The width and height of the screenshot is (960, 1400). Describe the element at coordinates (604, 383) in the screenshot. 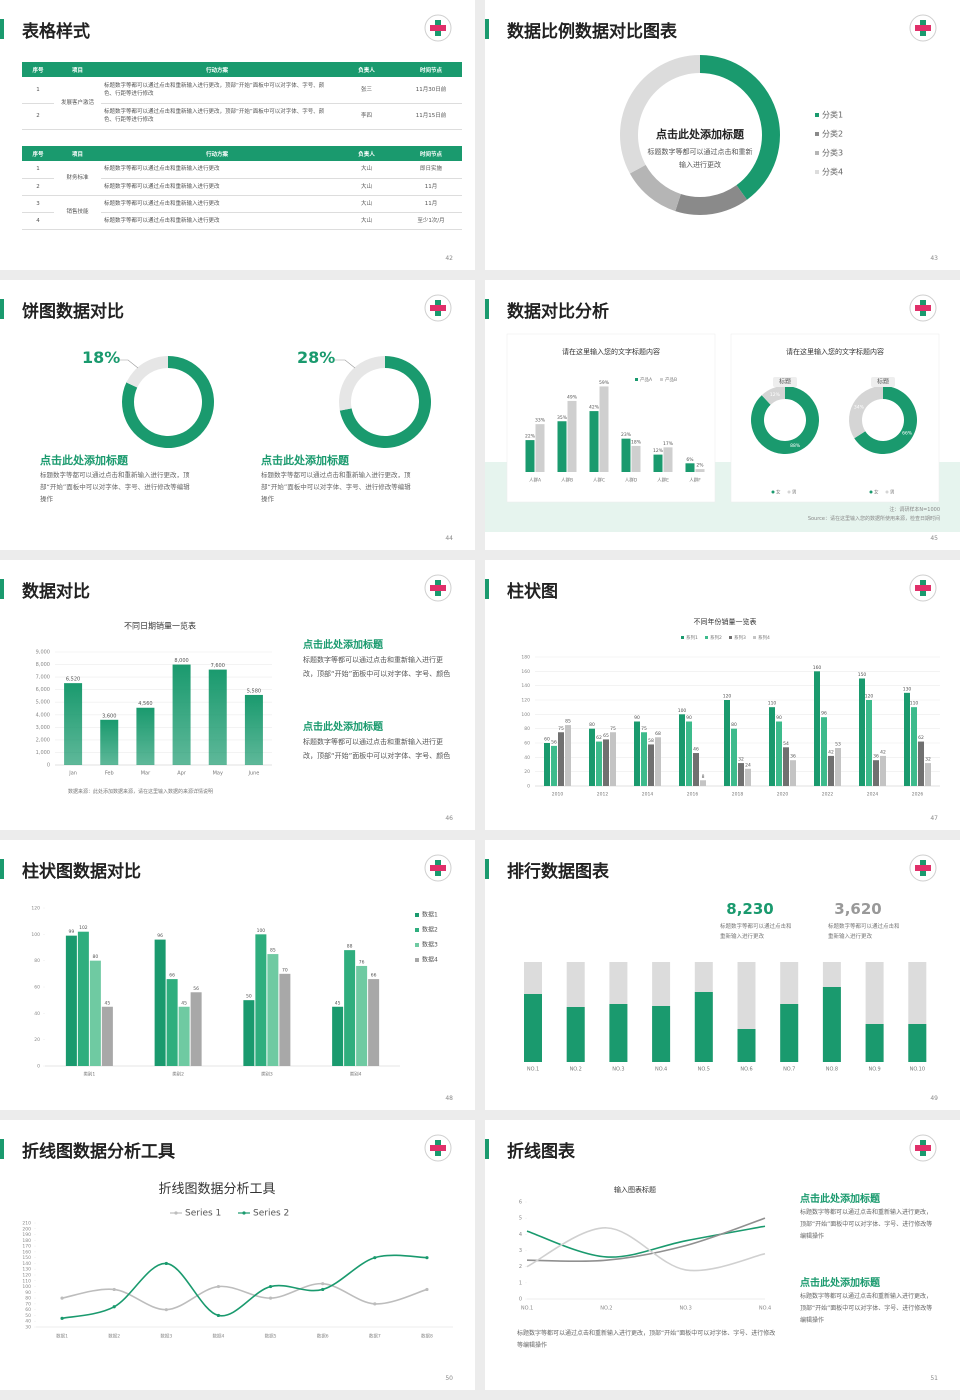

I see `value-label: 59%` at that location.